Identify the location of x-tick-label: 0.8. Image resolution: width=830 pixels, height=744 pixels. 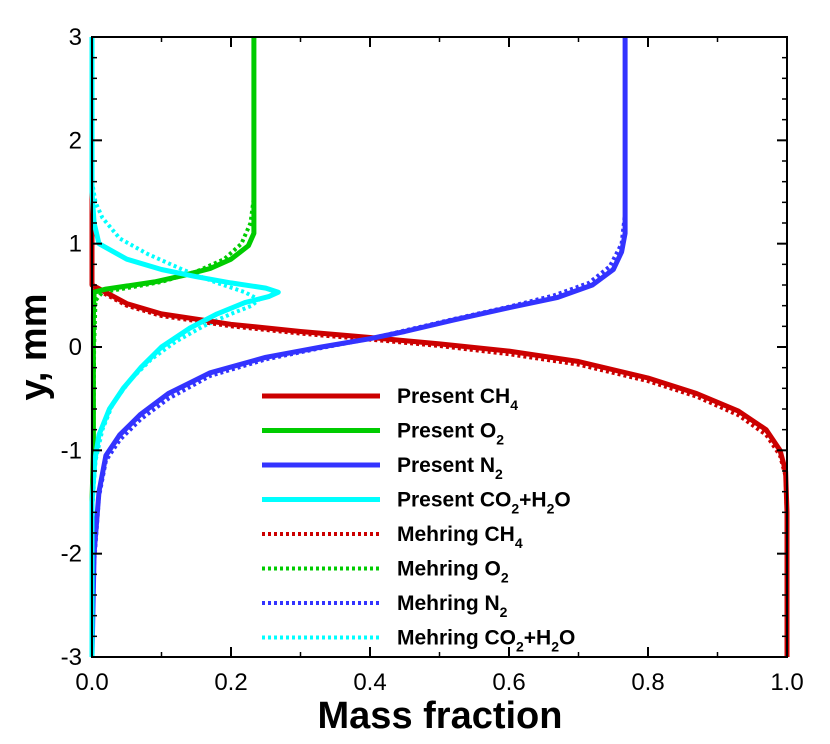
(647, 682).